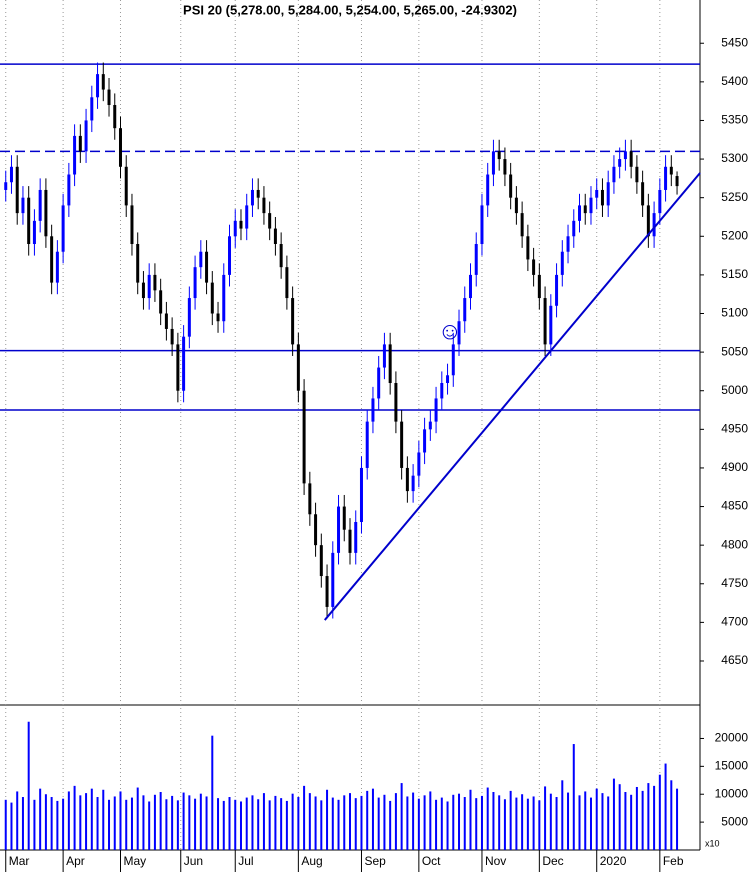 Image resolution: width=751 pixels, height=872 pixels. Describe the element at coordinates (732, 793) in the screenshot. I see `y-tick-label: 10000` at that location.